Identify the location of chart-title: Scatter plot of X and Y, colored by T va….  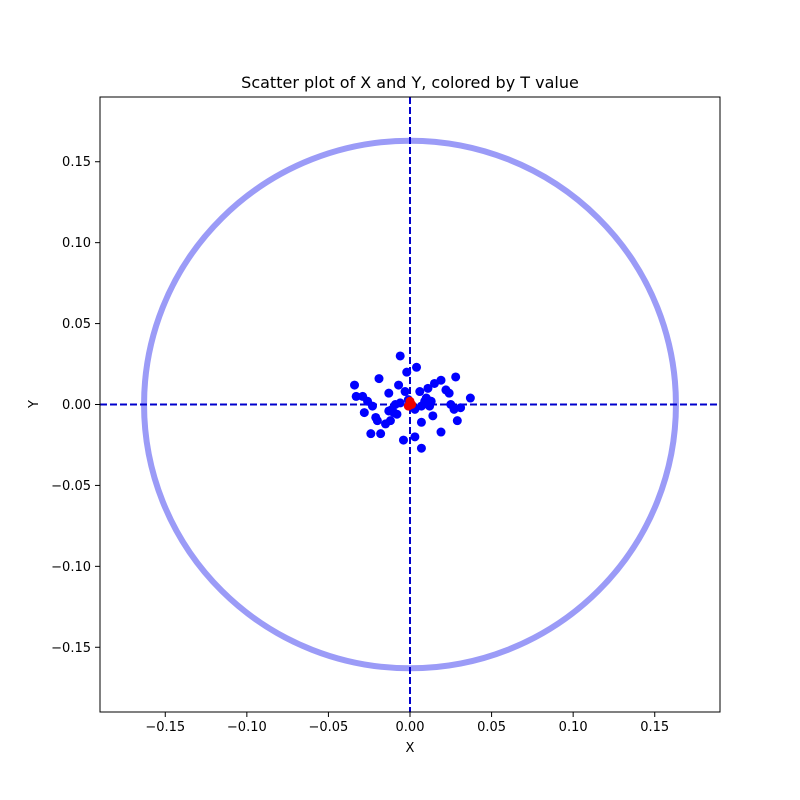
(410, 82).